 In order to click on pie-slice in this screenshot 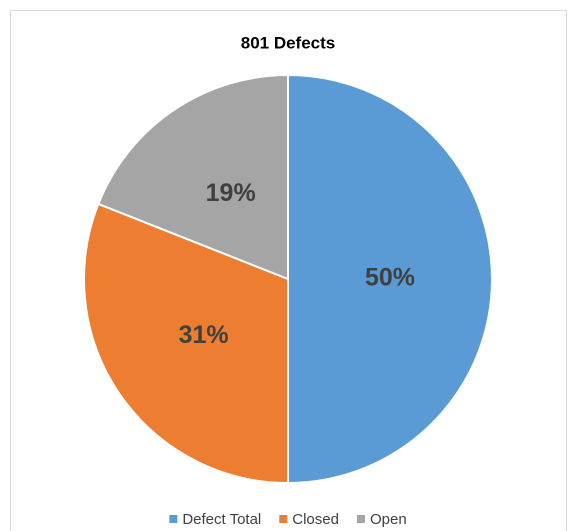, I will do `click(193, 177)`.